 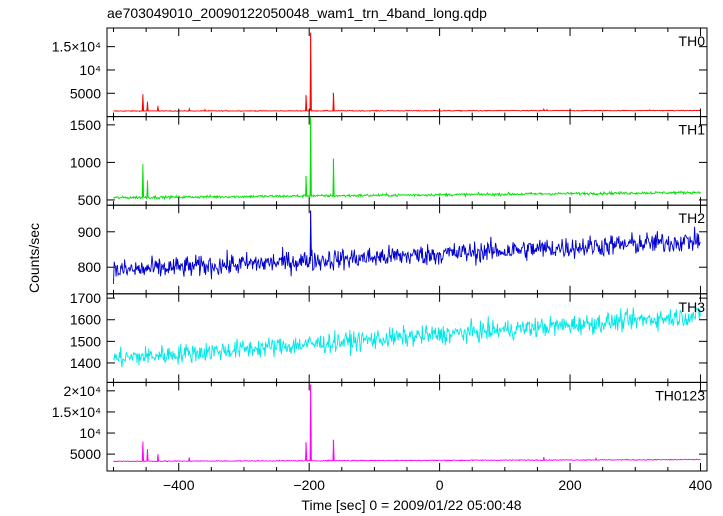 What do you see at coordinates (85, 298) in the screenshot?
I see `y-tick-label: 1700` at bounding box center [85, 298].